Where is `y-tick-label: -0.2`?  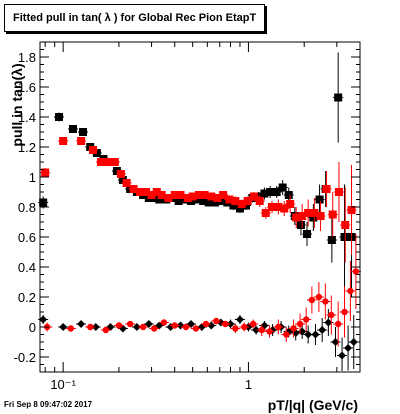
y-tick-label: -0.2 is located at coordinates (25, 357).